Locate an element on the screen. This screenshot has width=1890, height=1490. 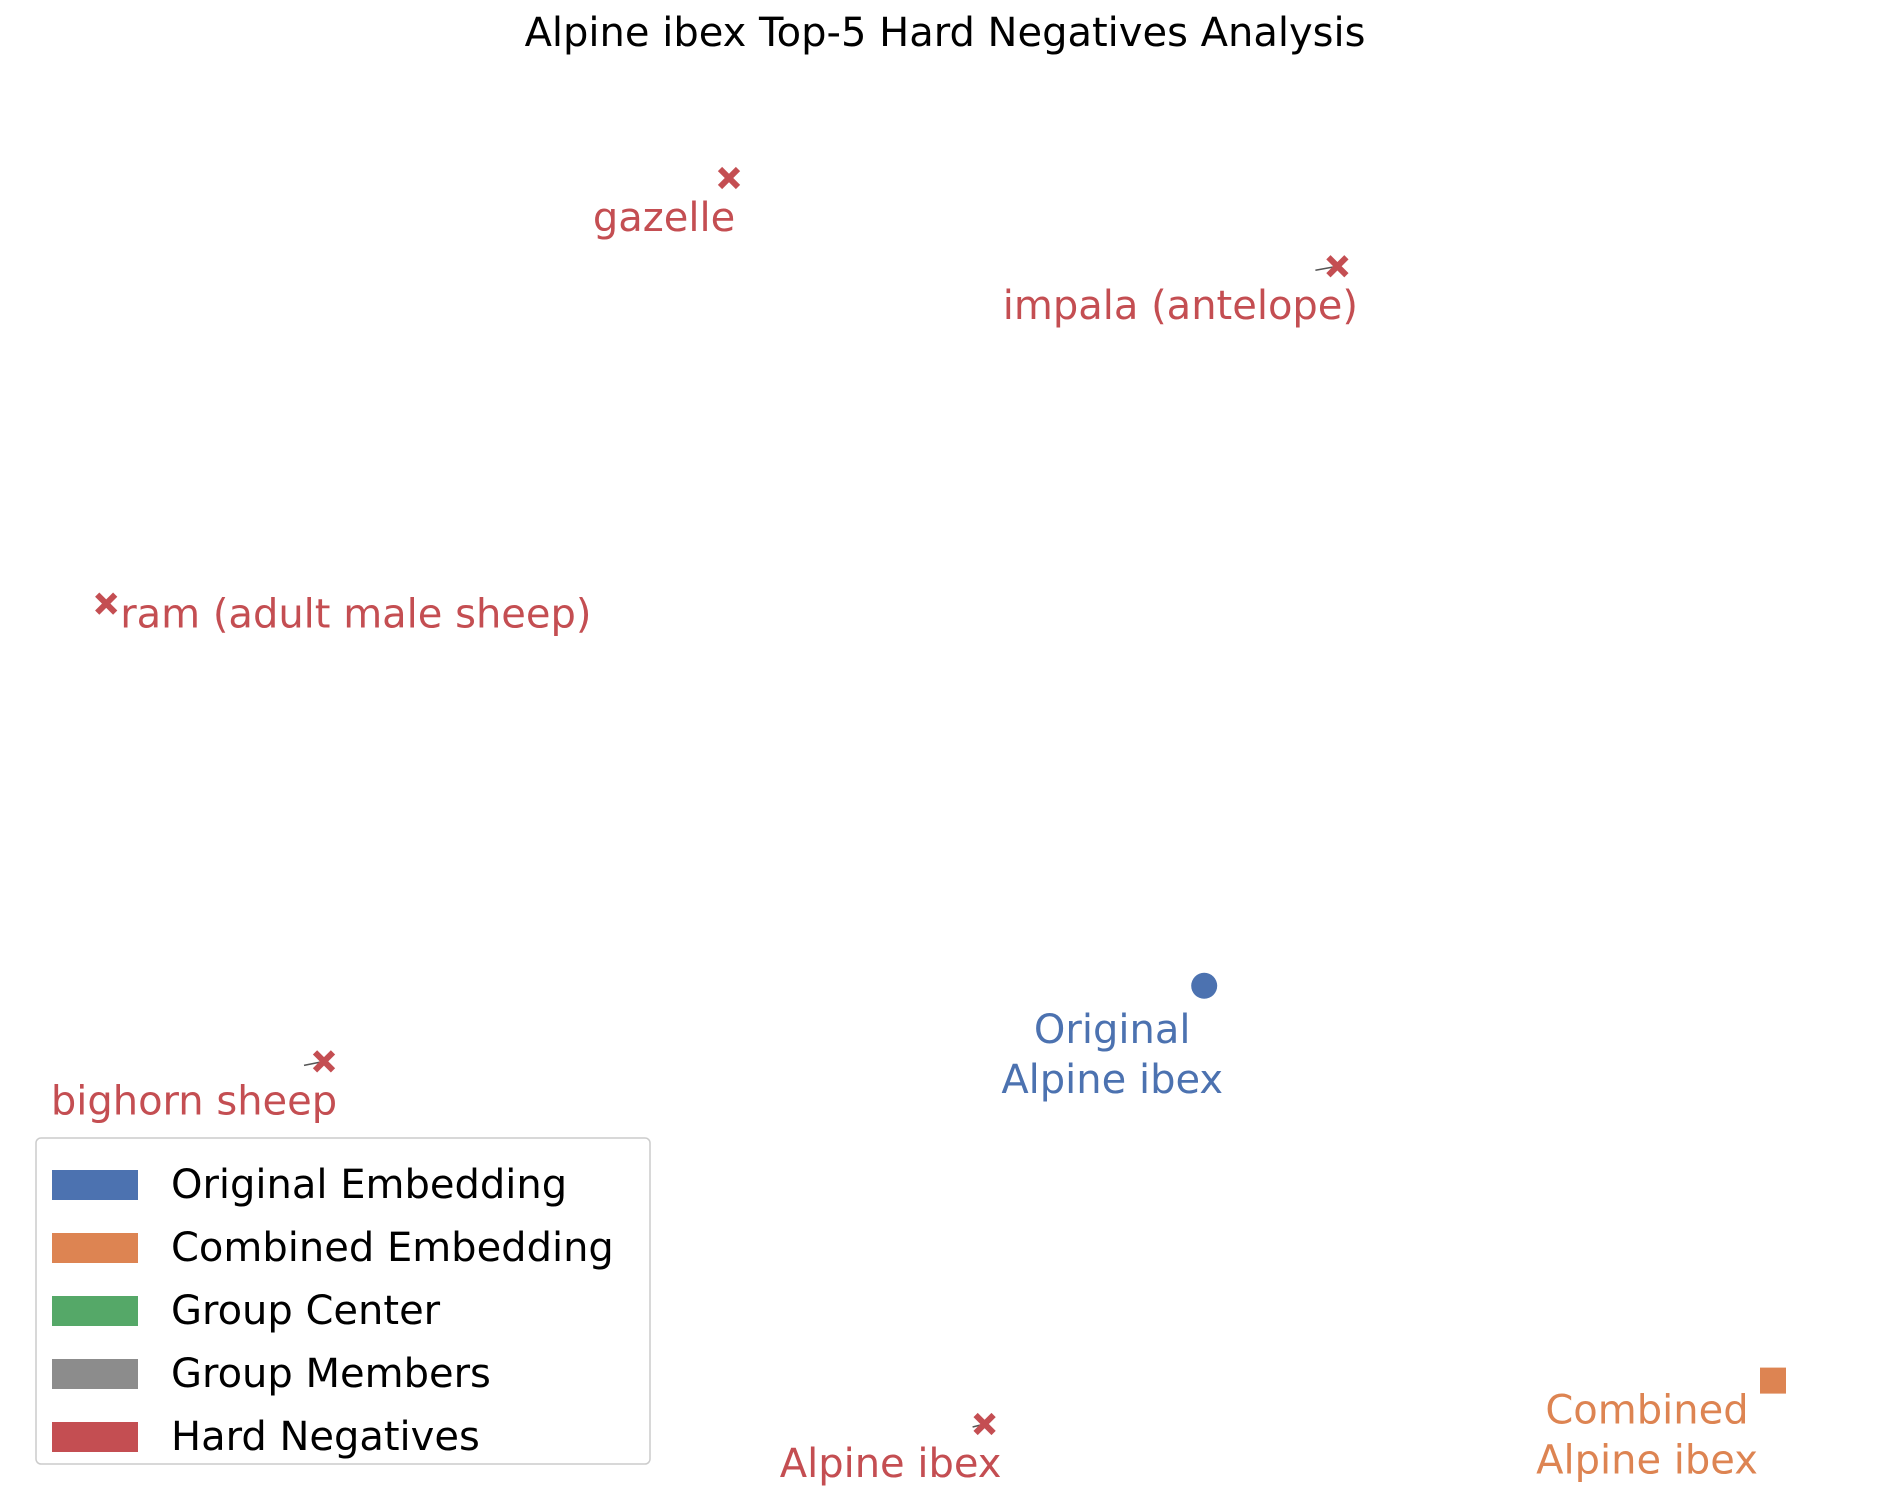
legend-label-group-members: Group Members is located at coordinates (331, 1374).